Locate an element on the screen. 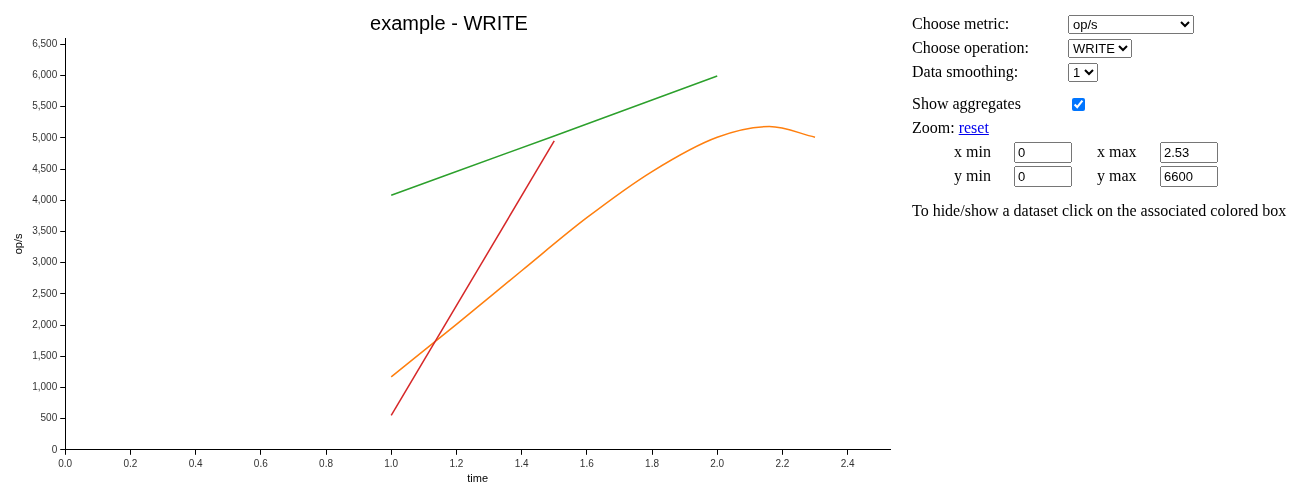 Image resolution: width=1297 pixels, height=492 pixels. text: reset is located at coordinates (973, 128).